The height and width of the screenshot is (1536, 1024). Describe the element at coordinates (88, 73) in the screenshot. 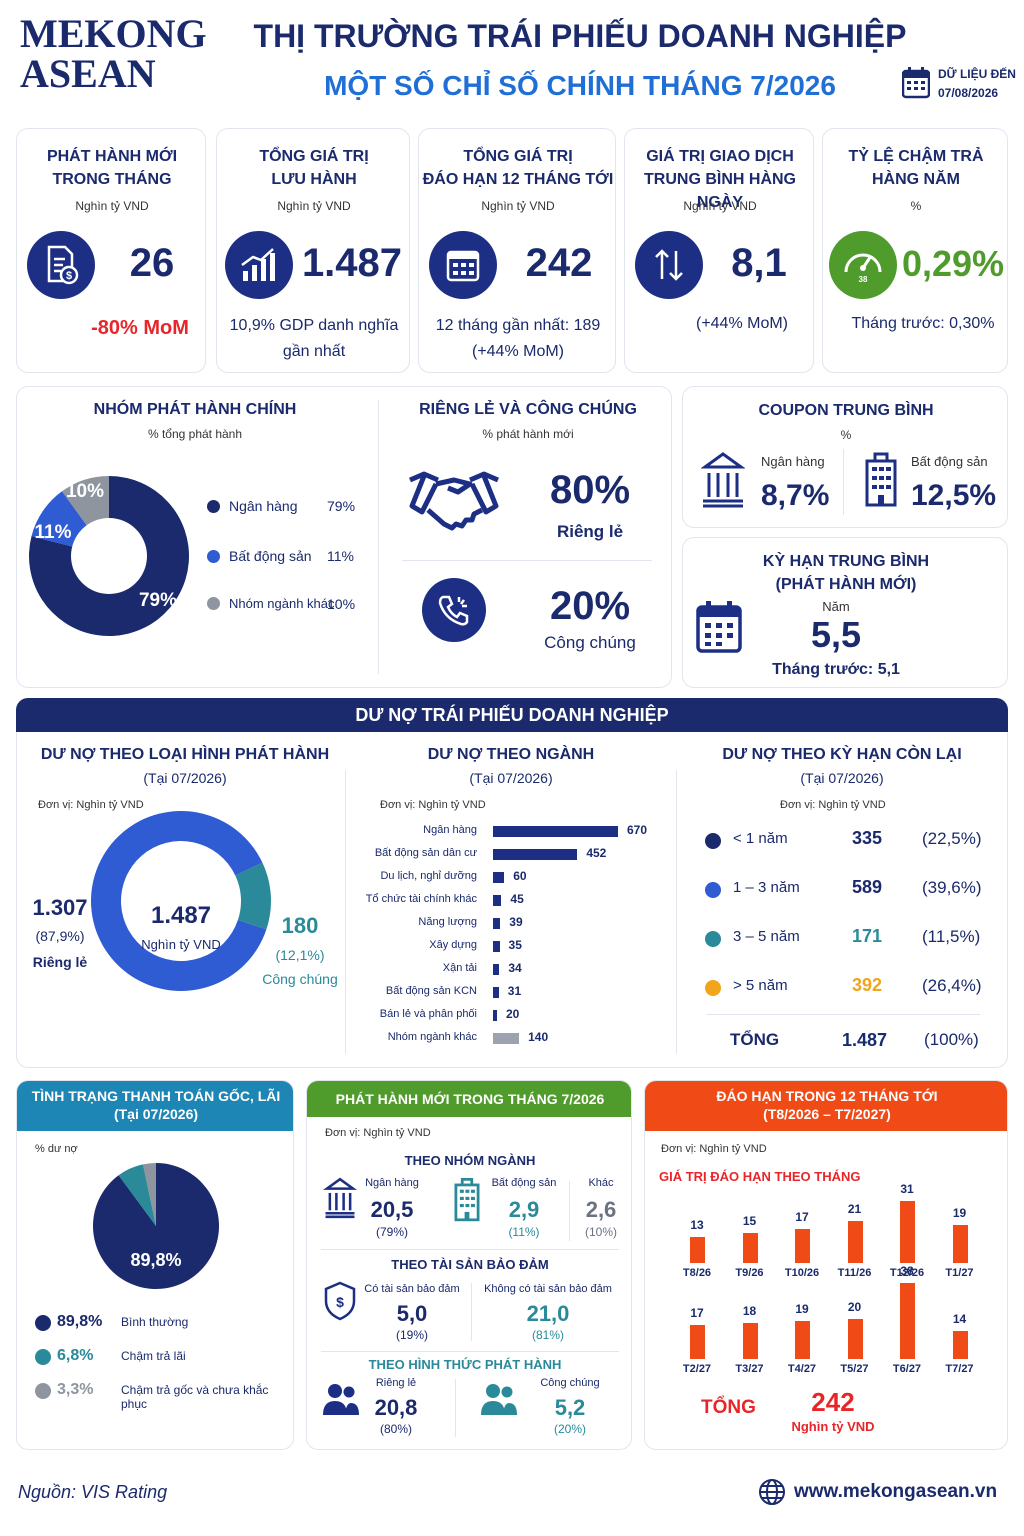

I see `brand-line2: ASEAN` at that location.